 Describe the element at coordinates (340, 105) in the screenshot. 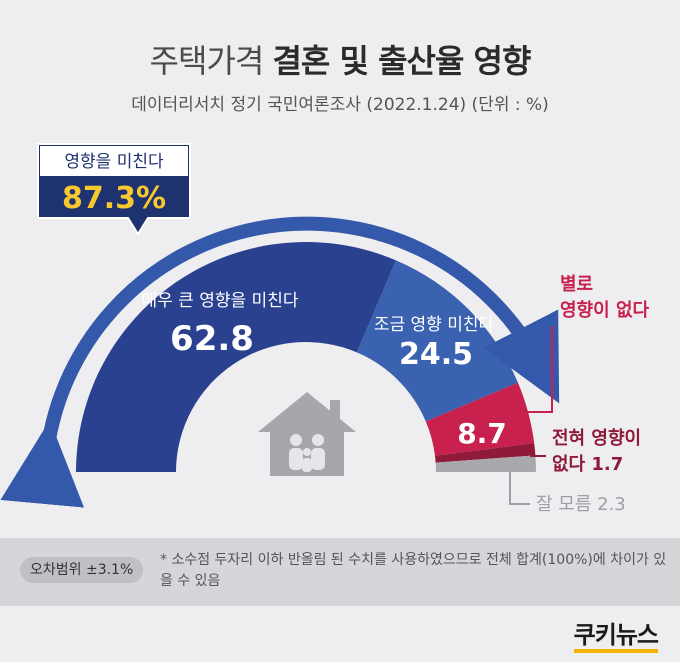

I see `page-subtitle: 데이터리서치 정기 국민여론조사 (2022.1.24) (단위 : %)` at that location.